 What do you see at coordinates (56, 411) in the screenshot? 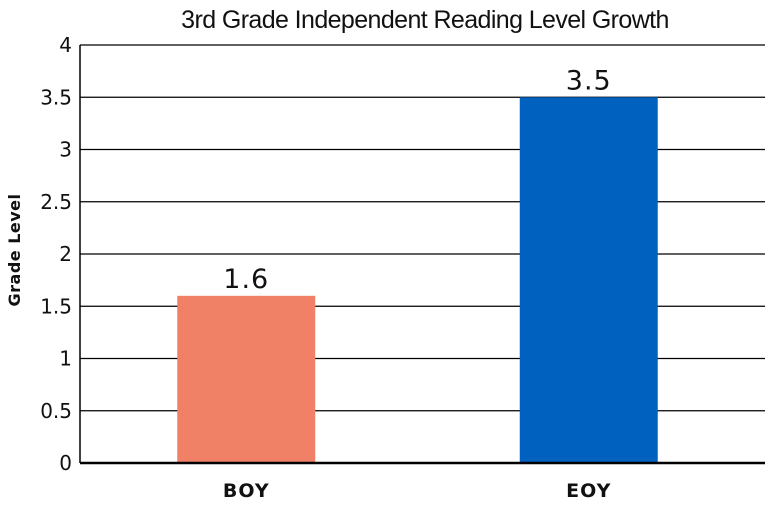
I see `y-tick-label: 0.5` at bounding box center [56, 411].